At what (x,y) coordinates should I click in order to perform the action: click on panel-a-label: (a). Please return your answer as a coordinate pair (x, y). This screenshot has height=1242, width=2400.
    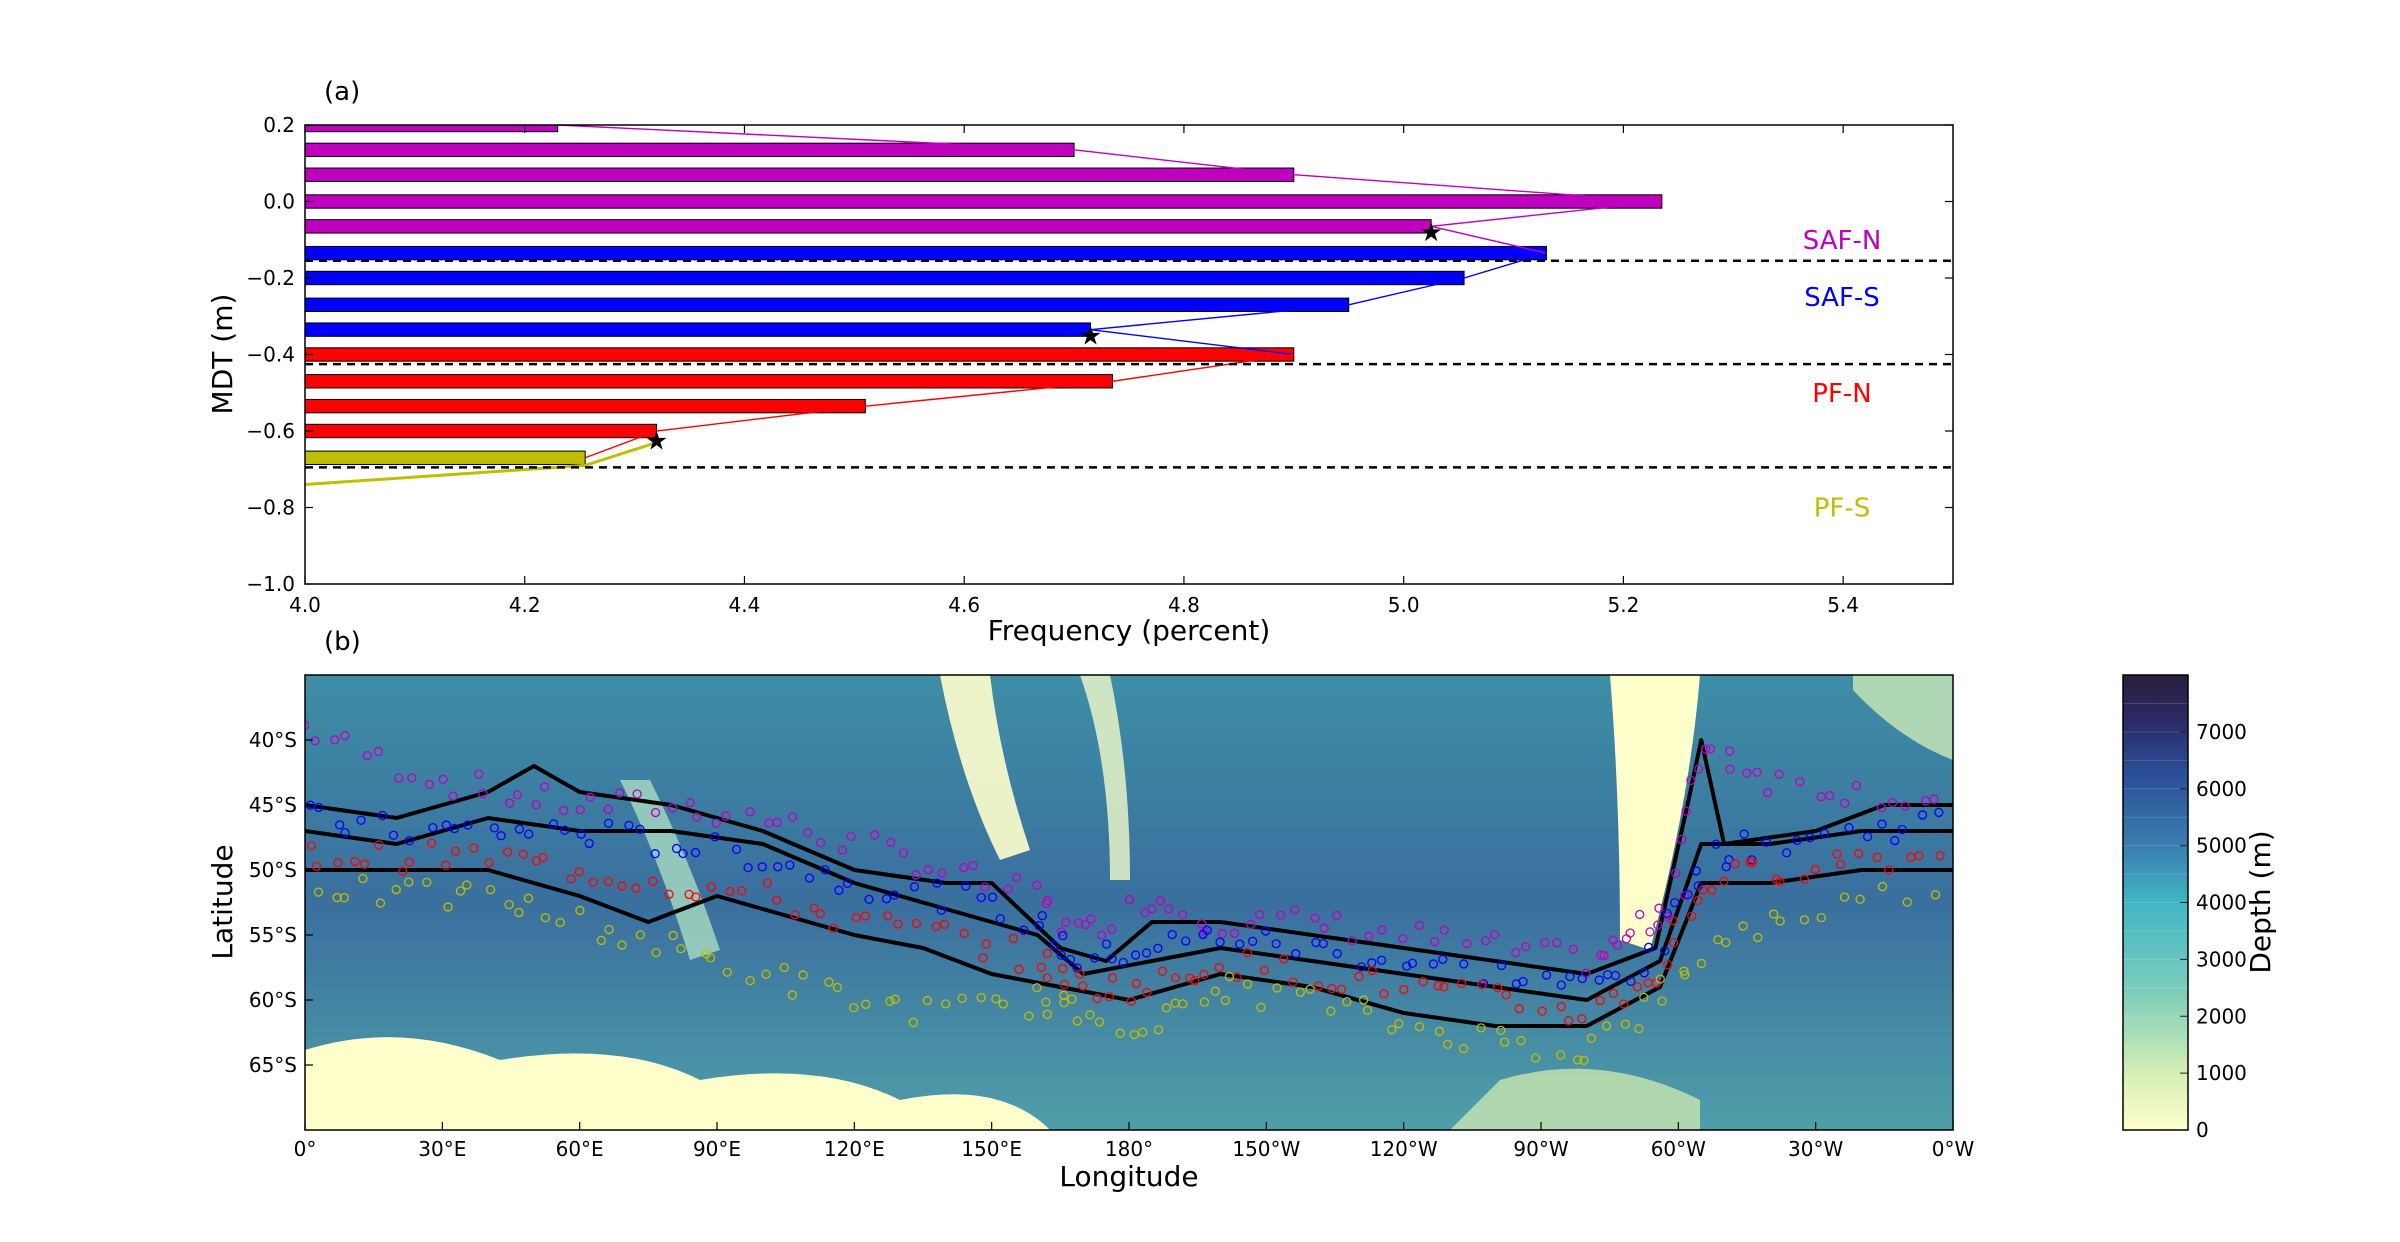
    Looking at the image, I should click on (342, 92).